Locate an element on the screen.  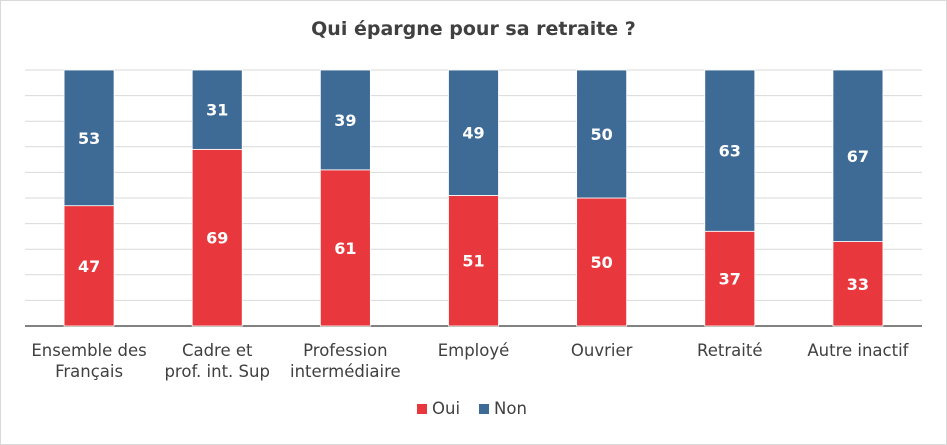
value-label-non-3: 49 is located at coordinates (473, 133).